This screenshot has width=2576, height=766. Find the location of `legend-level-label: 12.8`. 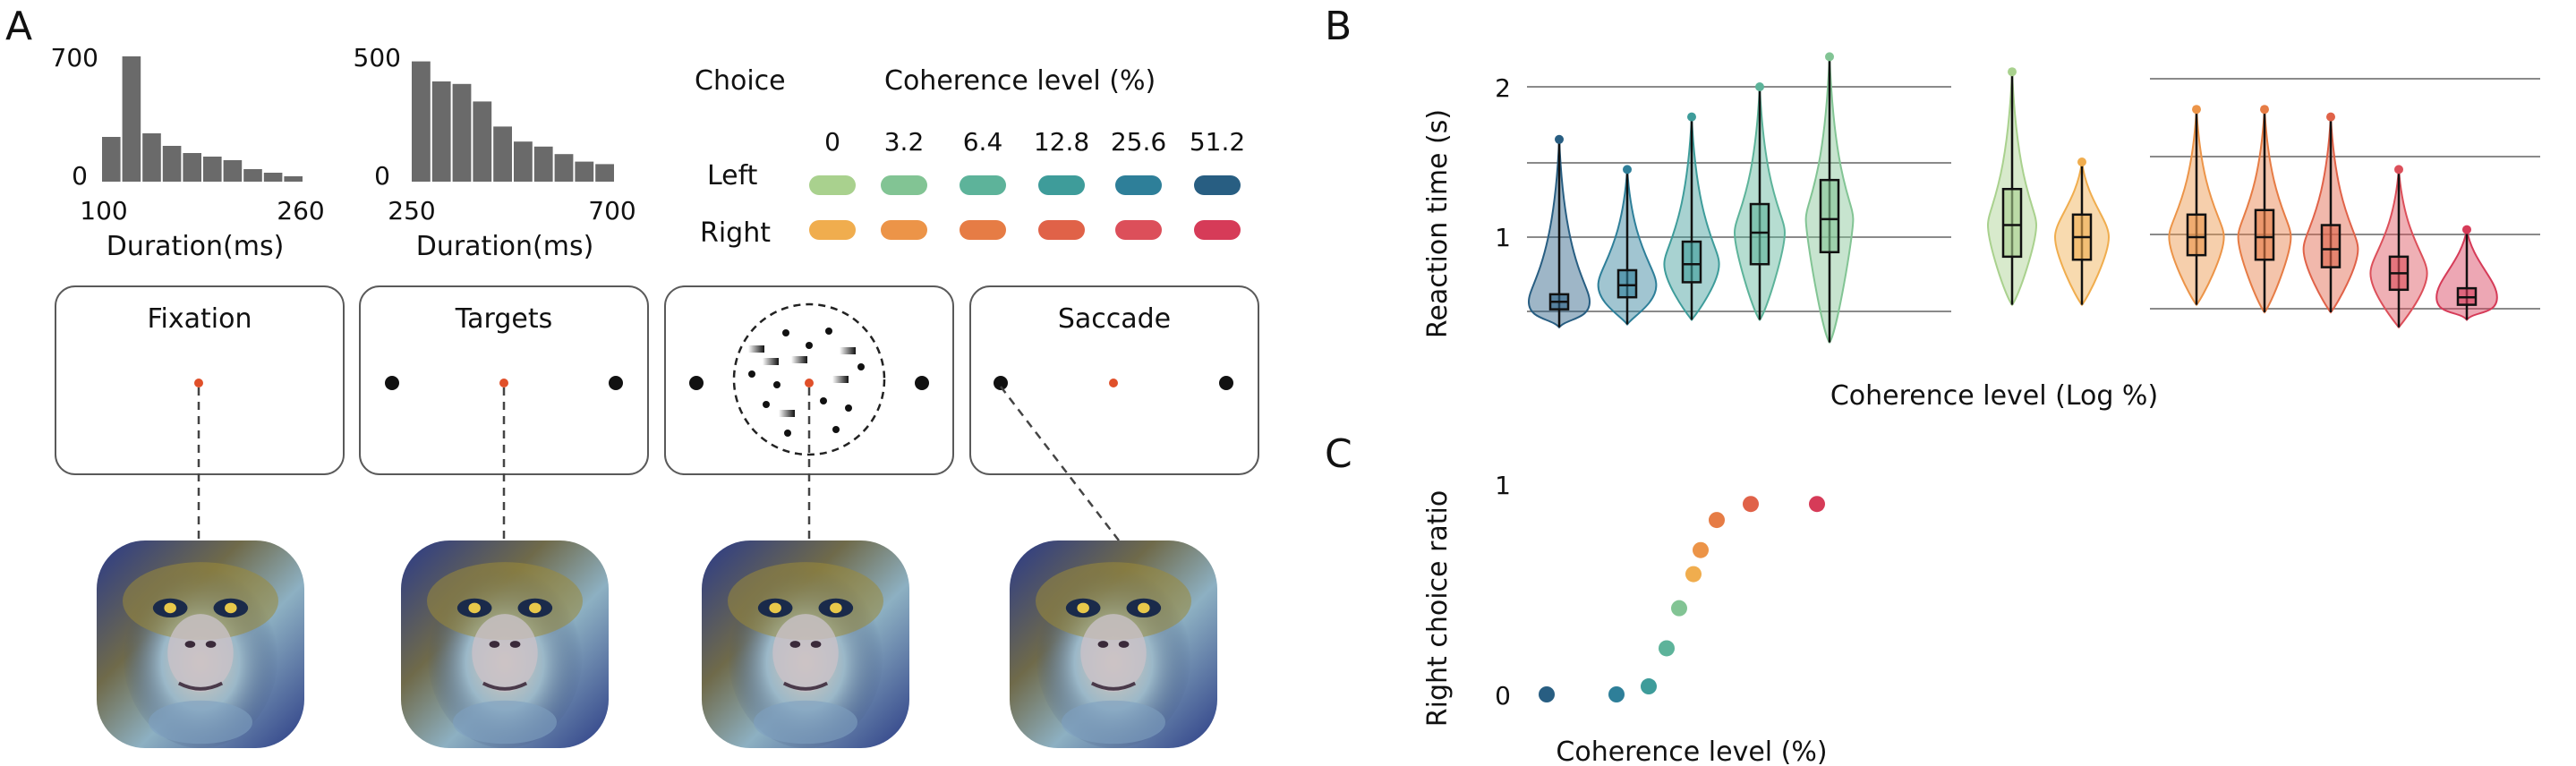

legend-level-label: 12.8 is located at coordinates (1061, 142).